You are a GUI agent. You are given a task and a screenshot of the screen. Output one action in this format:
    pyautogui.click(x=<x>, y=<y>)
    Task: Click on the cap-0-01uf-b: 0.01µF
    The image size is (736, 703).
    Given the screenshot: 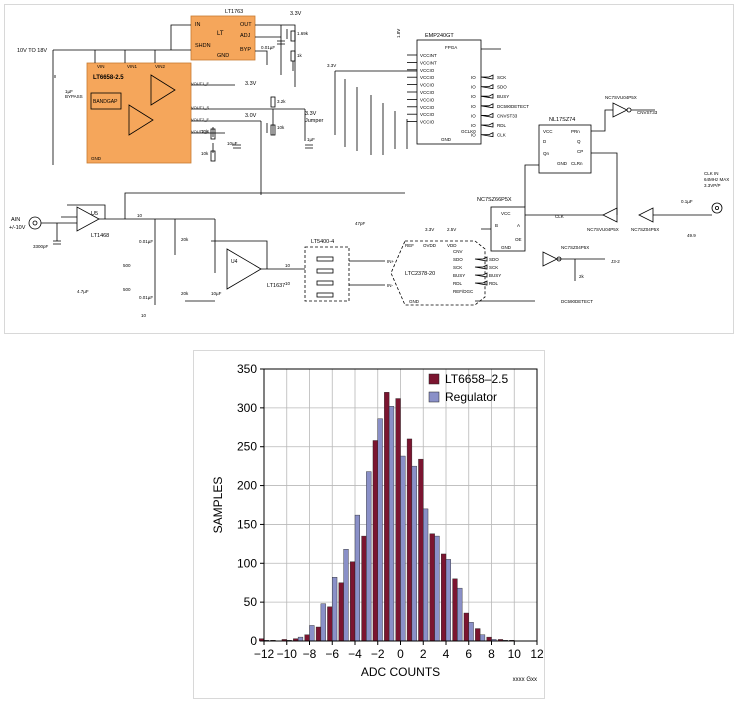 What is the action you would take?
    pyautogui.click(x=146, y=241)
    